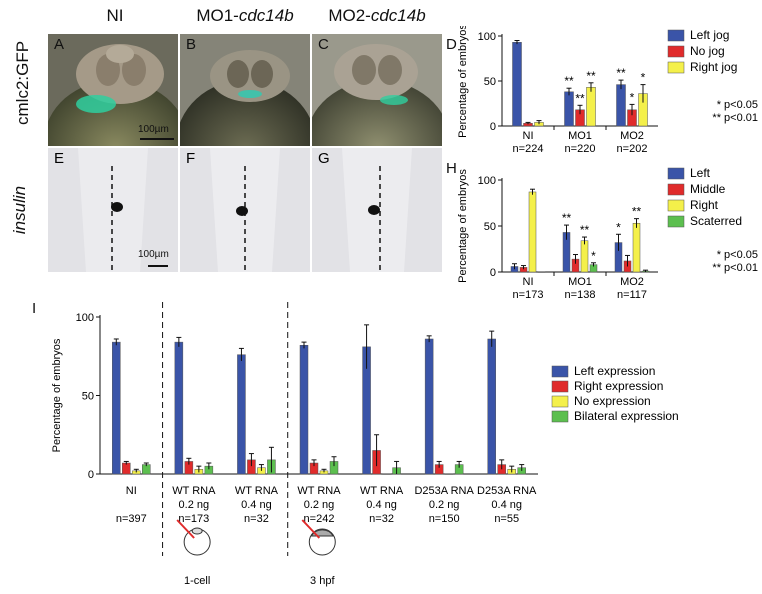  Describe the element at coordinates (493, 273) in the screenshot. I see `y-tick-label: 0` at that location.